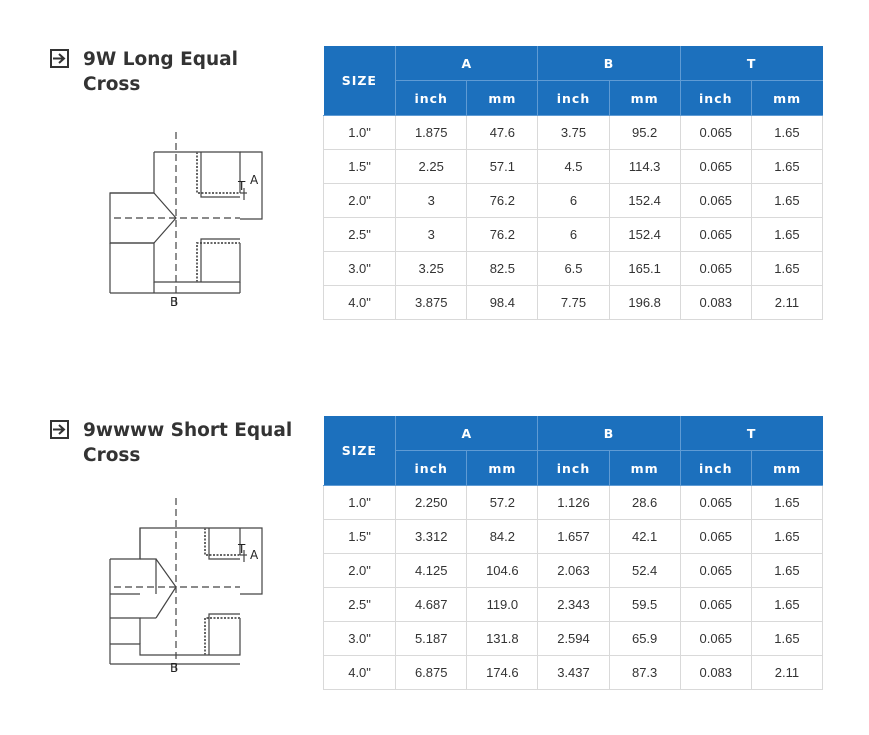  Describe the element at coordinates (431, 166) in the screenshot. I see `value-cell: 2.25` at that location.